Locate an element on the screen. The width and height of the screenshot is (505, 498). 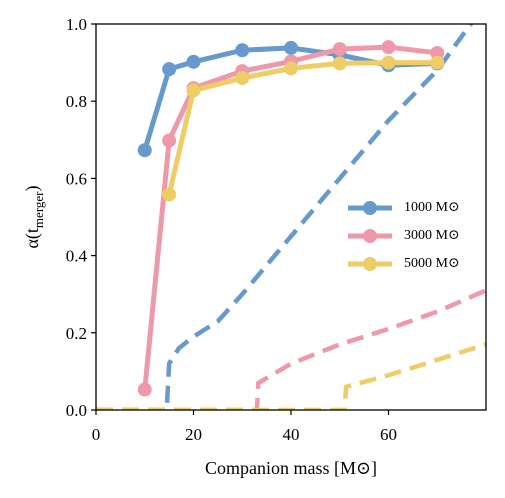
dashed-line is located at coordinates (291, 376).